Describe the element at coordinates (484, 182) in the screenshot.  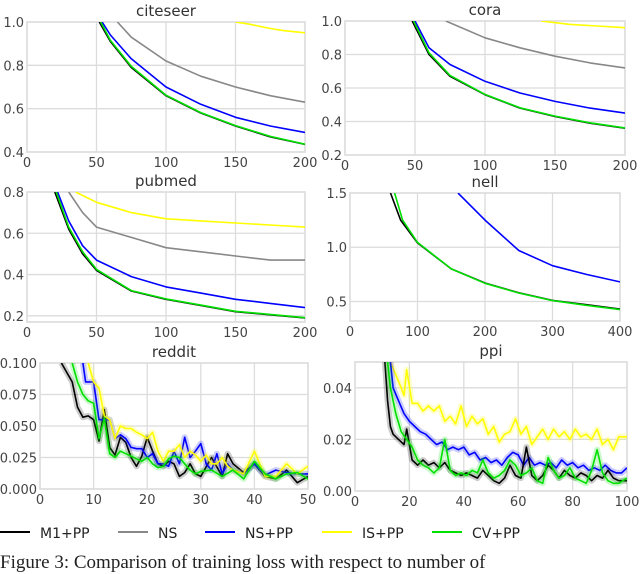
I see `subplot-title: nell` at that location.